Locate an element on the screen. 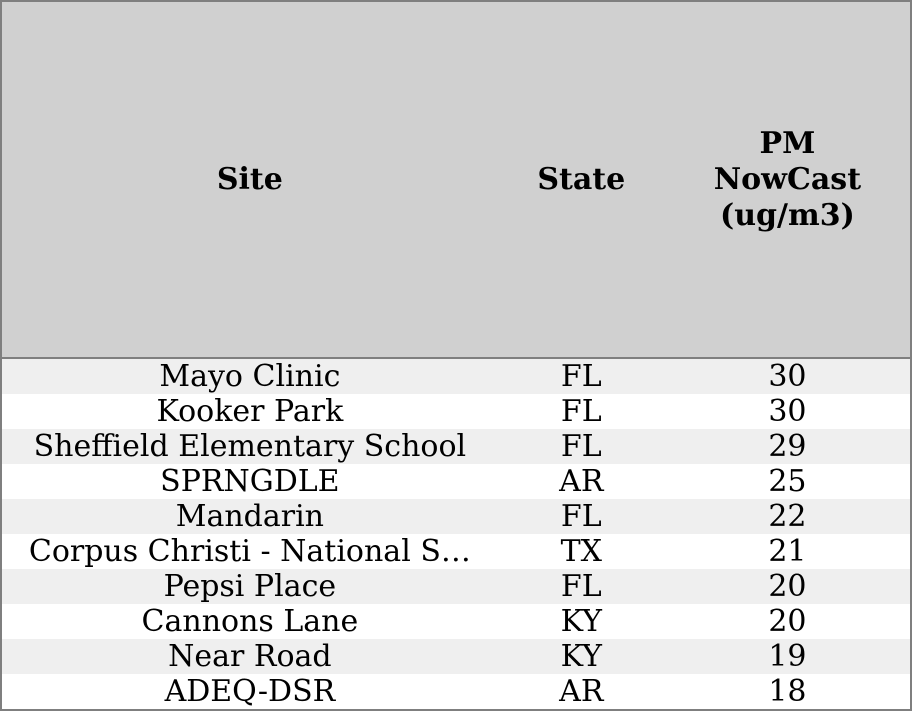  table-row: Near Road KY 19 is located at coordinates (456, 656).